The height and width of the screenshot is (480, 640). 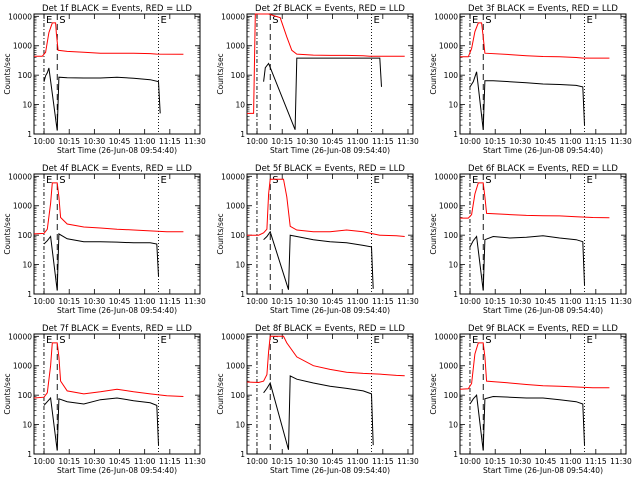 I want to click on marker-label-e1: E, so click(x=475, y=20).